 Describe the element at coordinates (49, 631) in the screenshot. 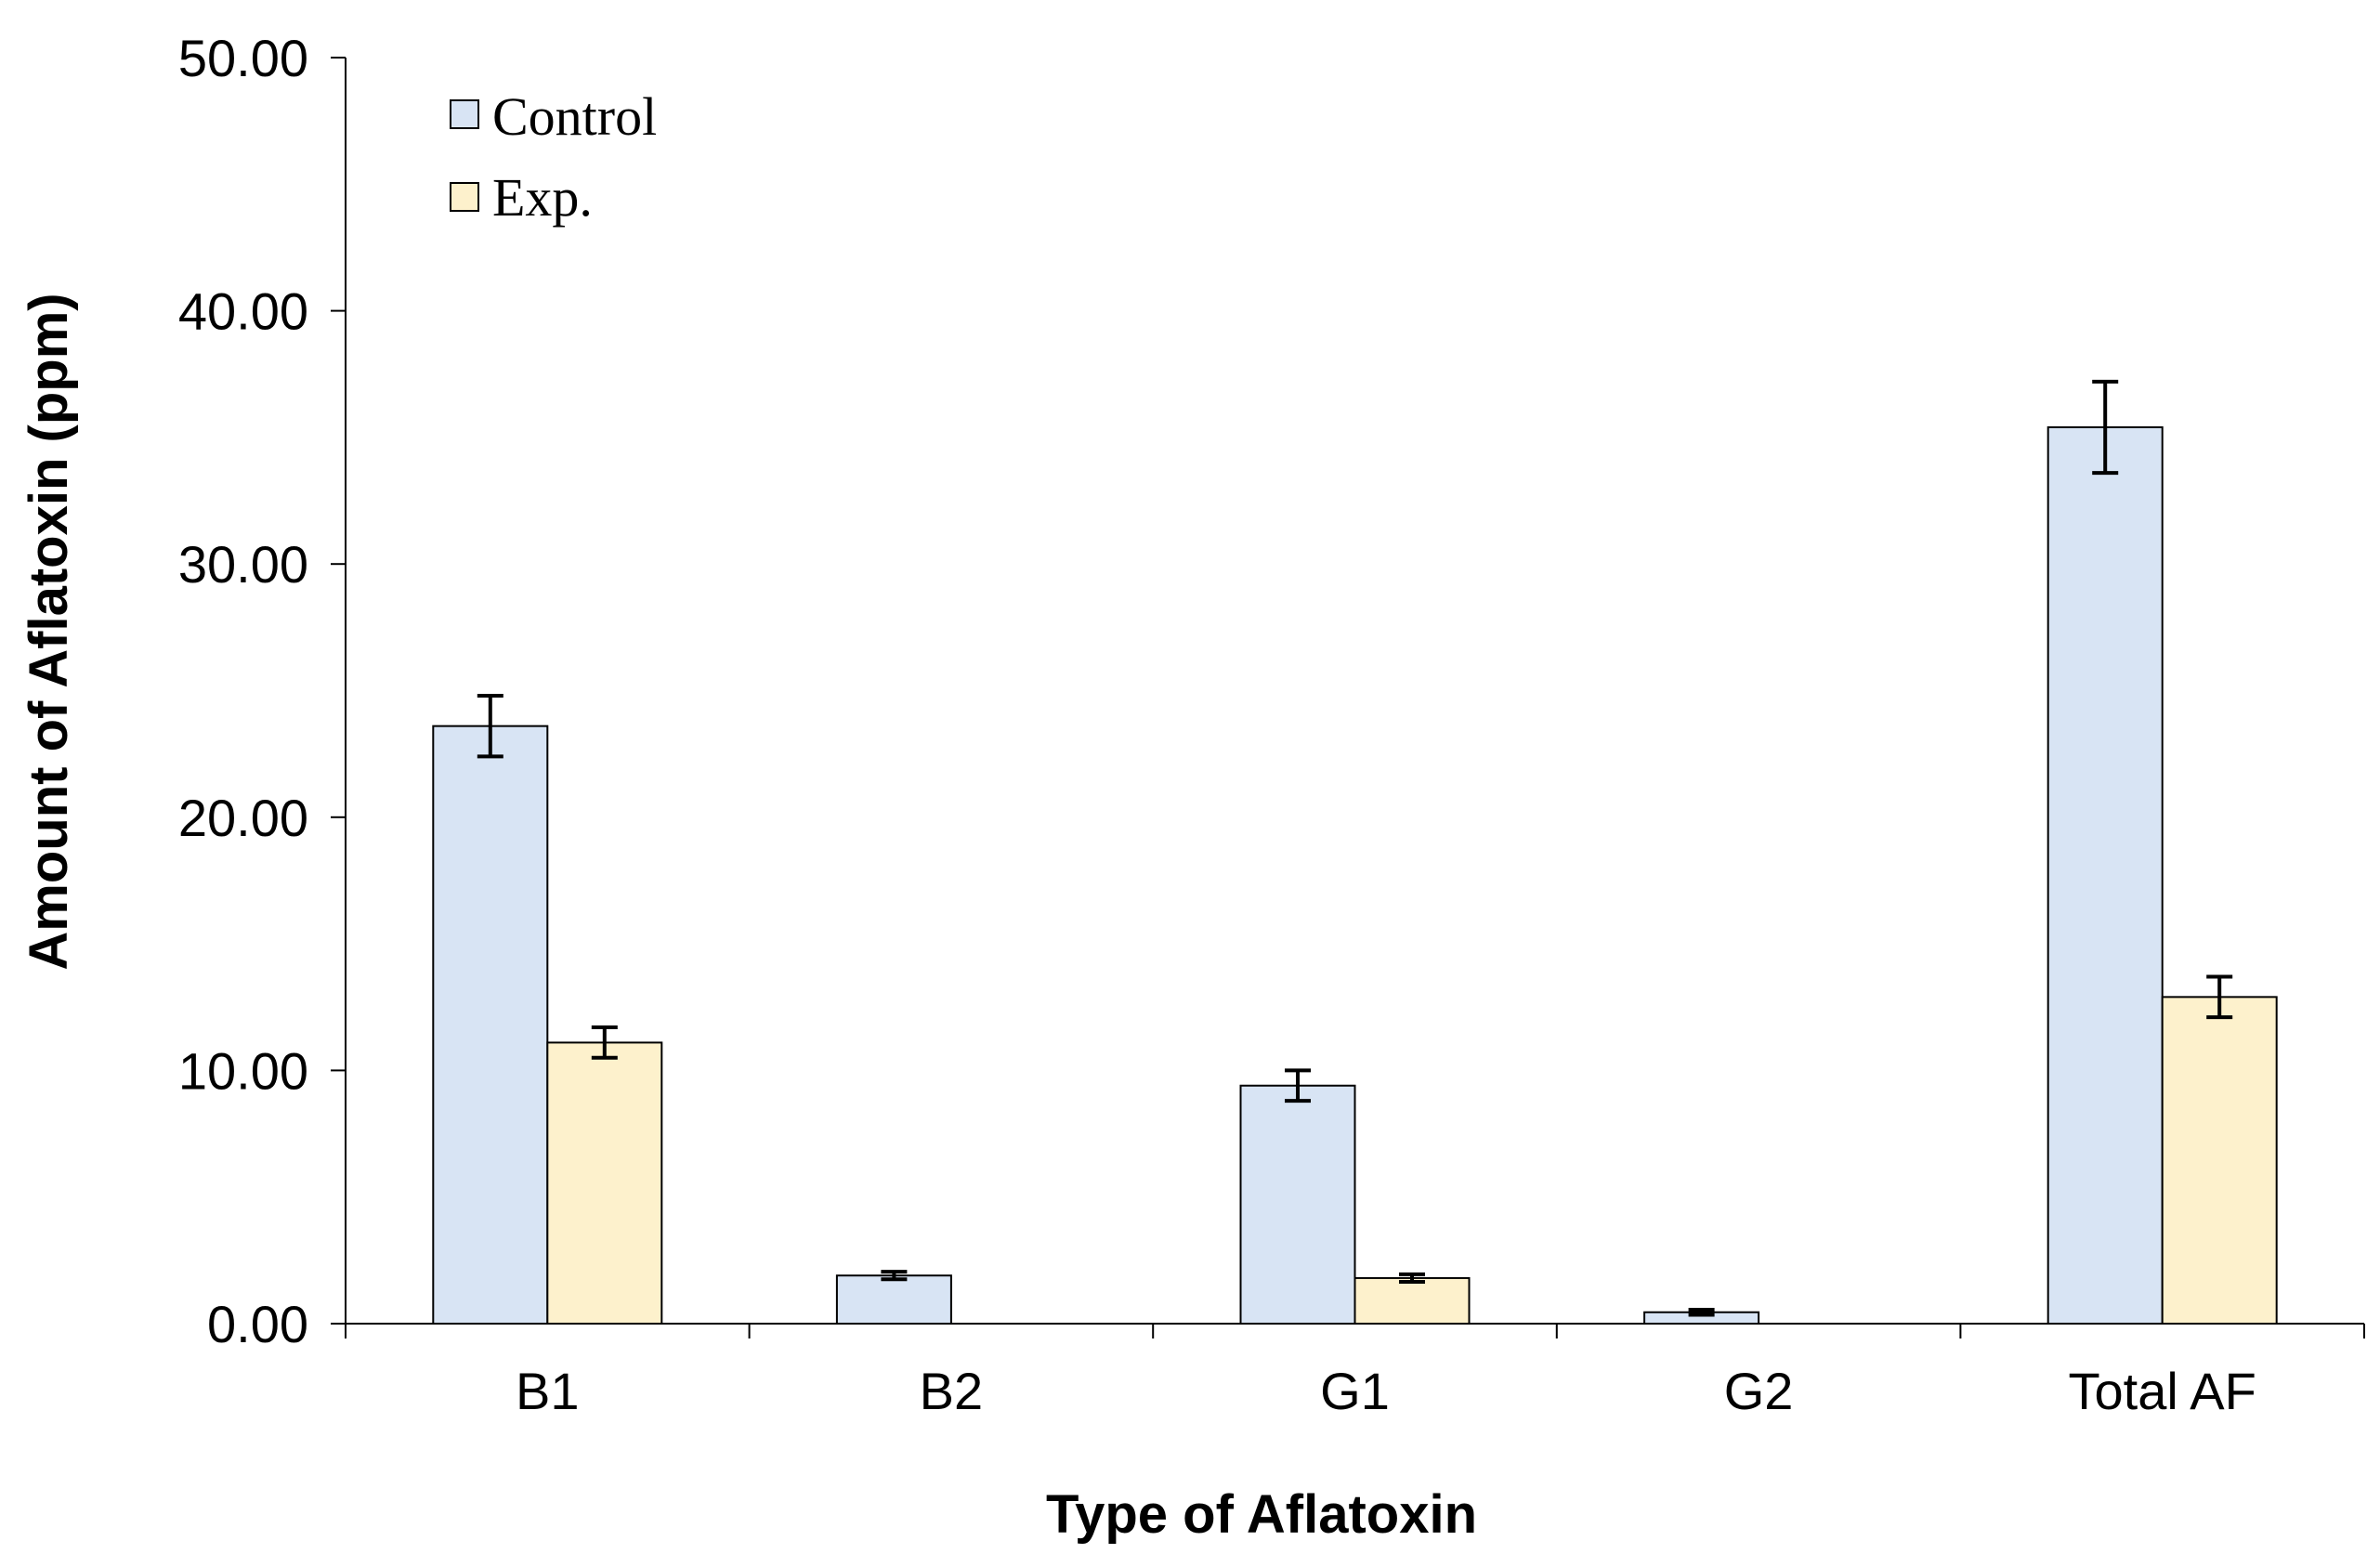

I see `y-axis-title: Amount of Aflatoxin (ppm)` at that location.